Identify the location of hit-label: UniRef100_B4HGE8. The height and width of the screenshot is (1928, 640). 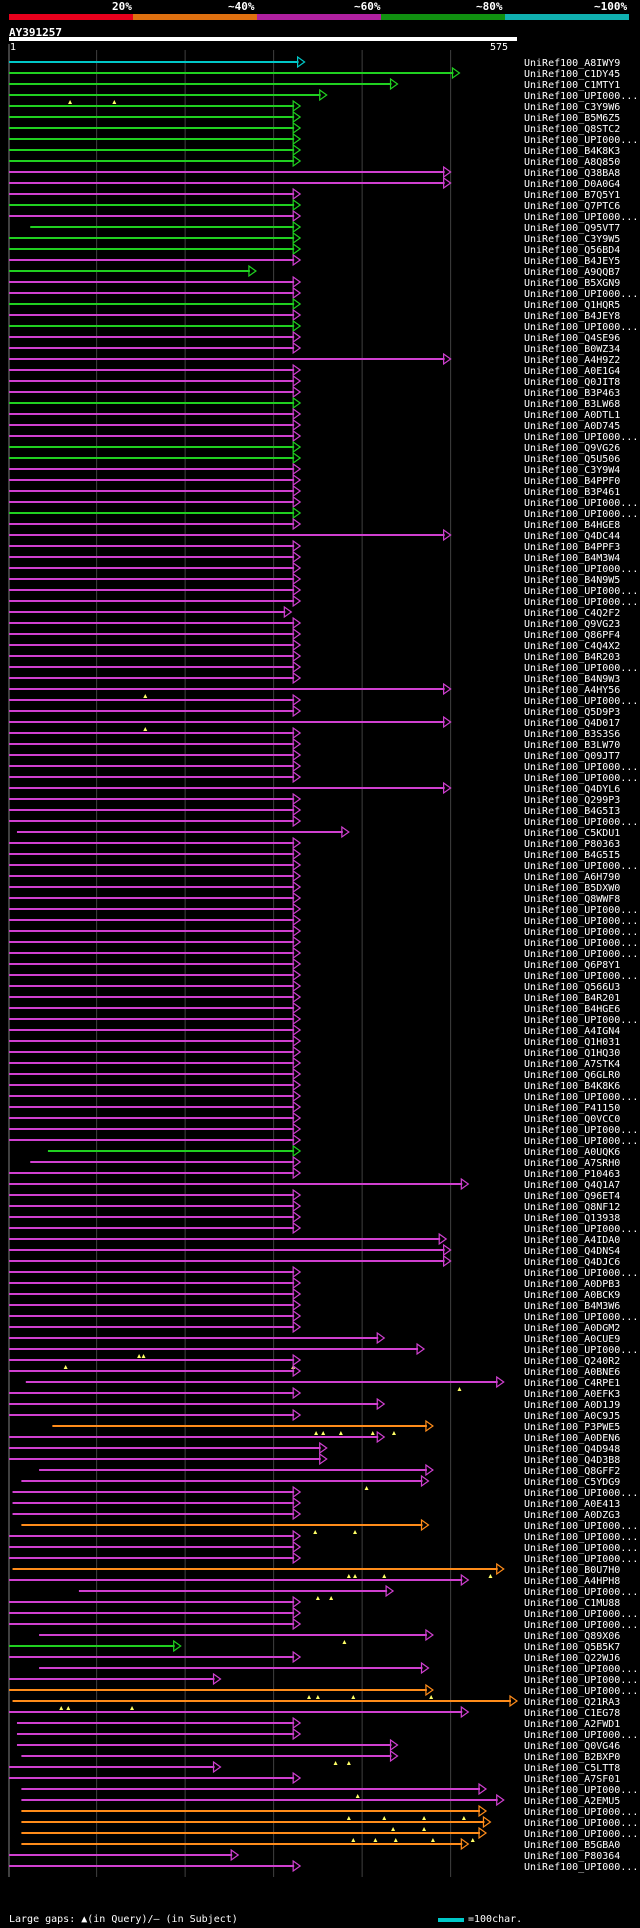
(572, 525).